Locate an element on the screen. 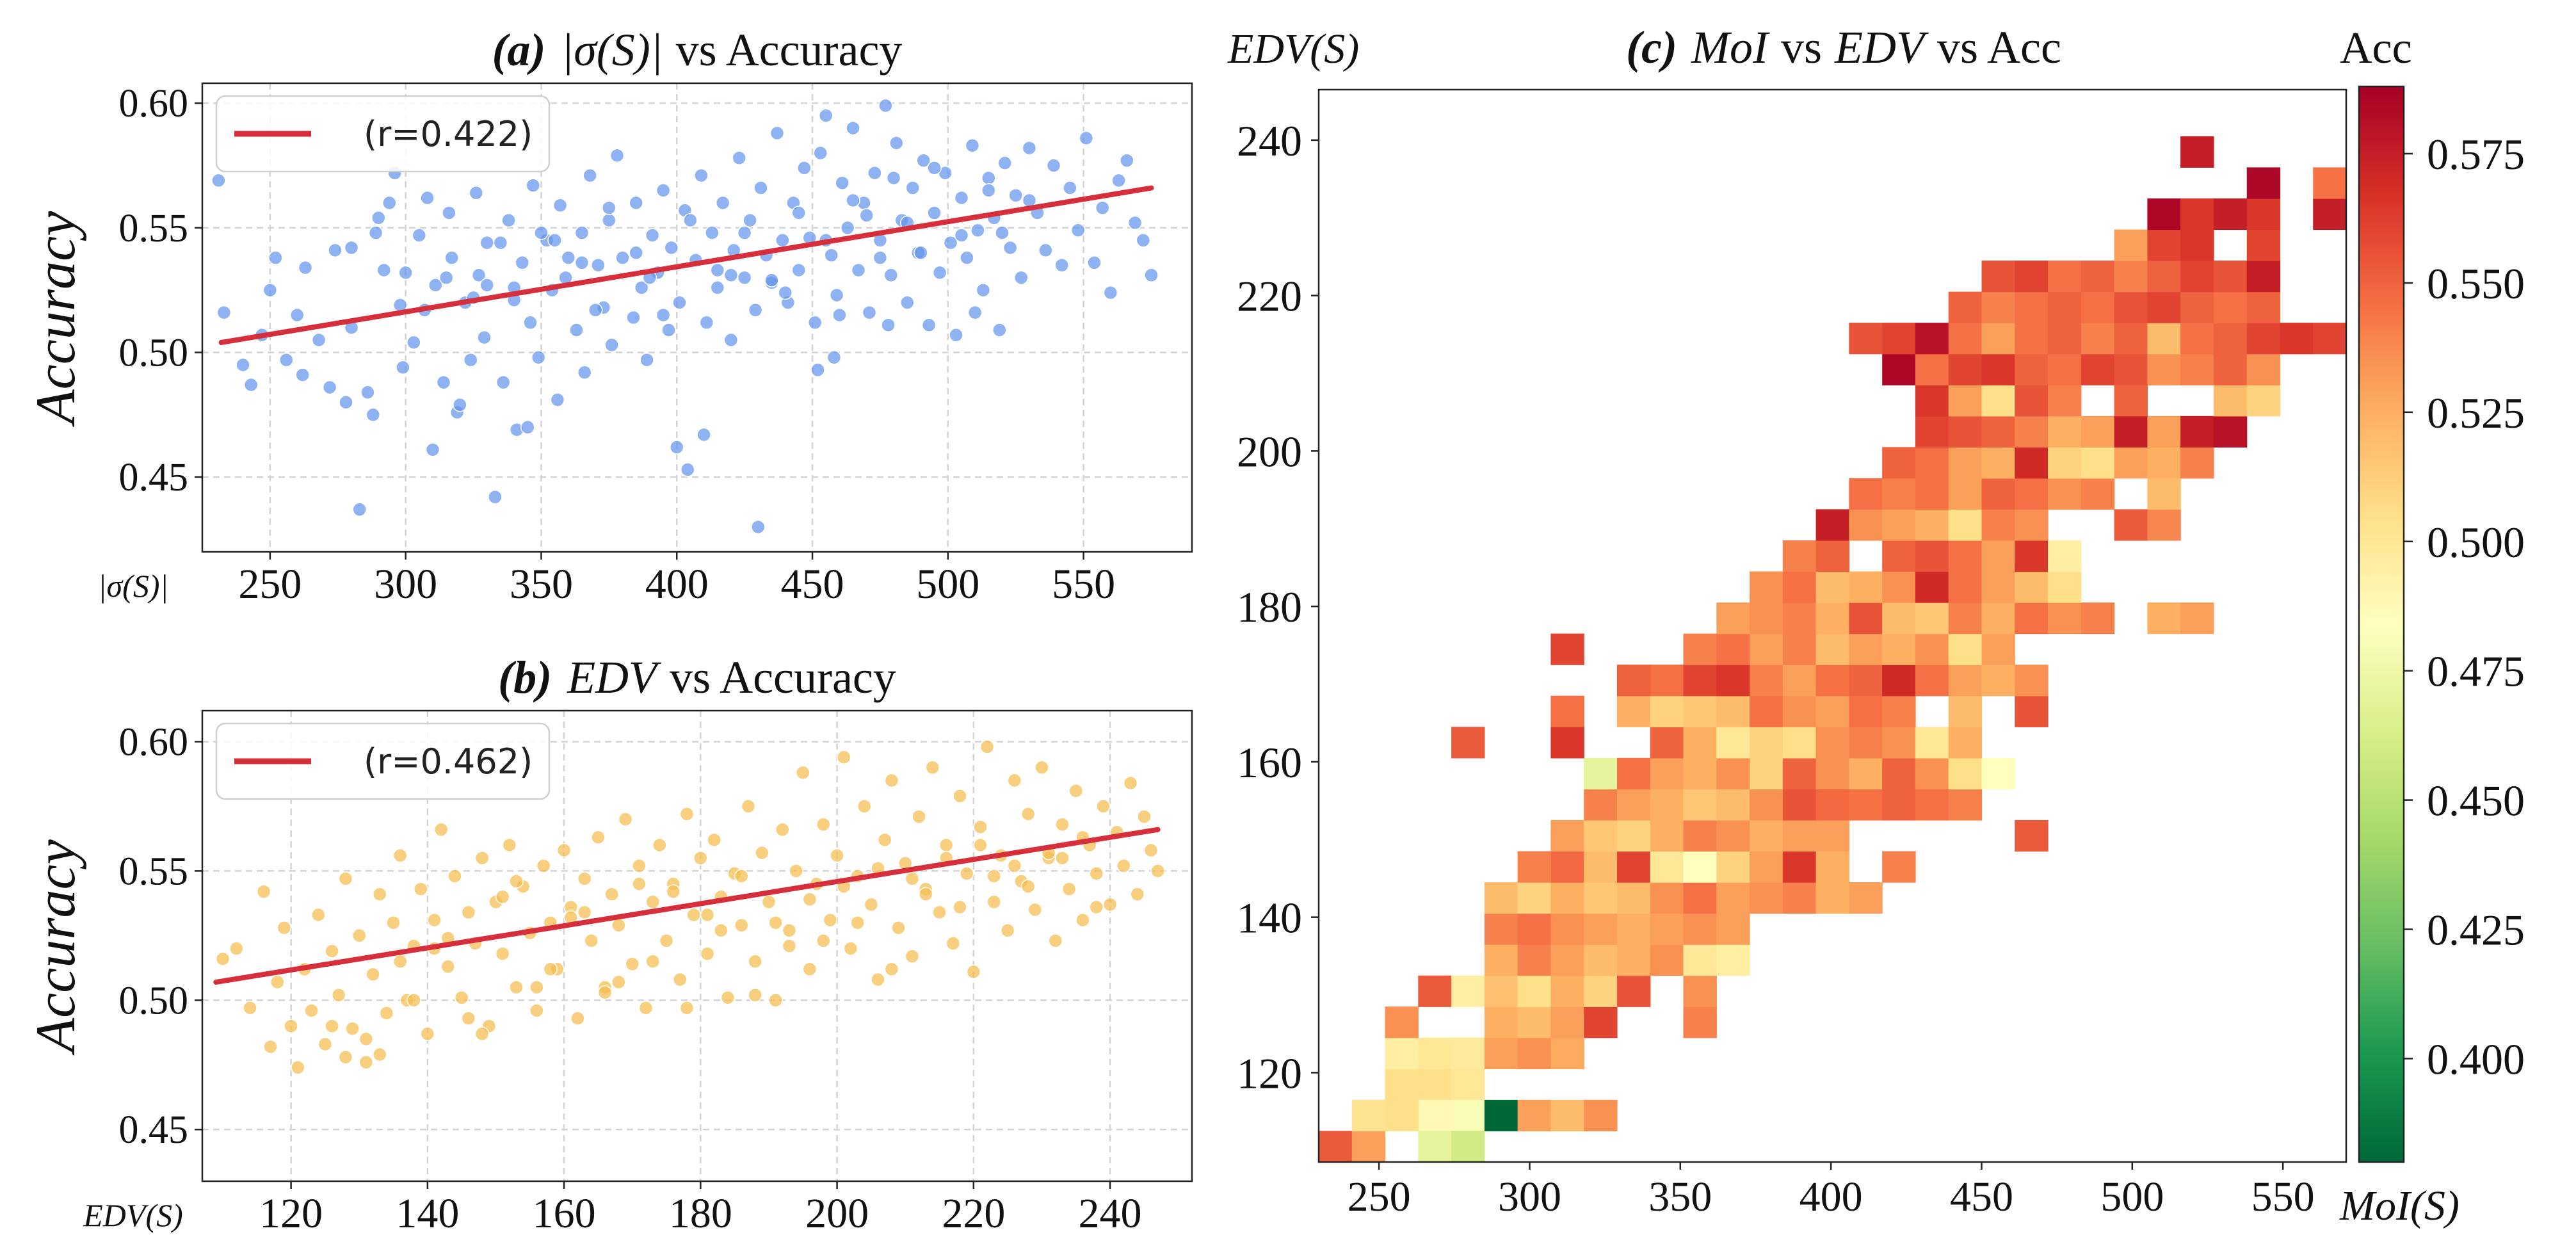 This screenshot has width=2576, height=1235. y-tick-label: 120 is located at coordinates (1269, 1073).